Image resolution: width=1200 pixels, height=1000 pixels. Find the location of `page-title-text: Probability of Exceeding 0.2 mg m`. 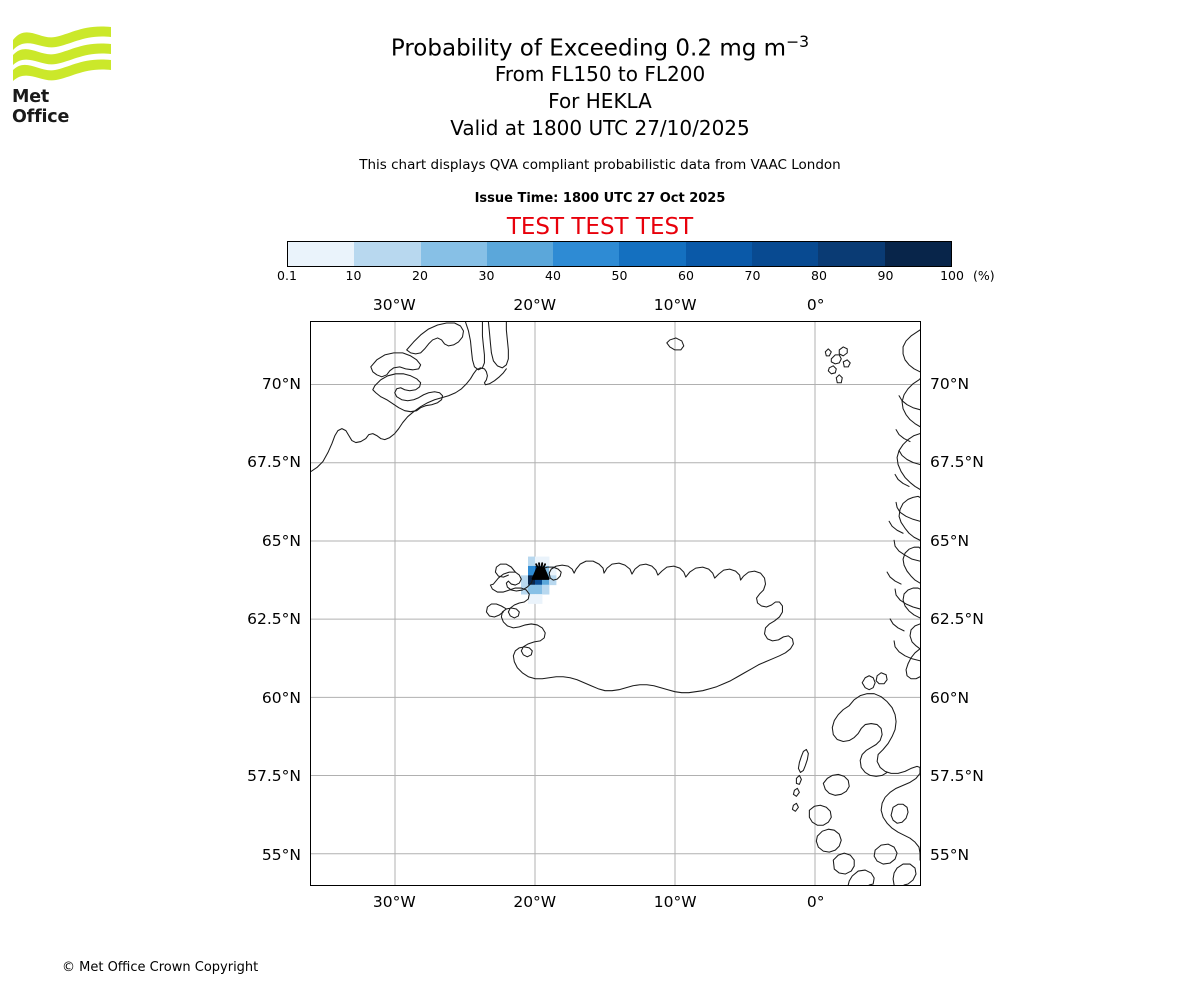

page-title-text: Probability of Exceeding 0.2 mg m is located at coordinates (588, 48).